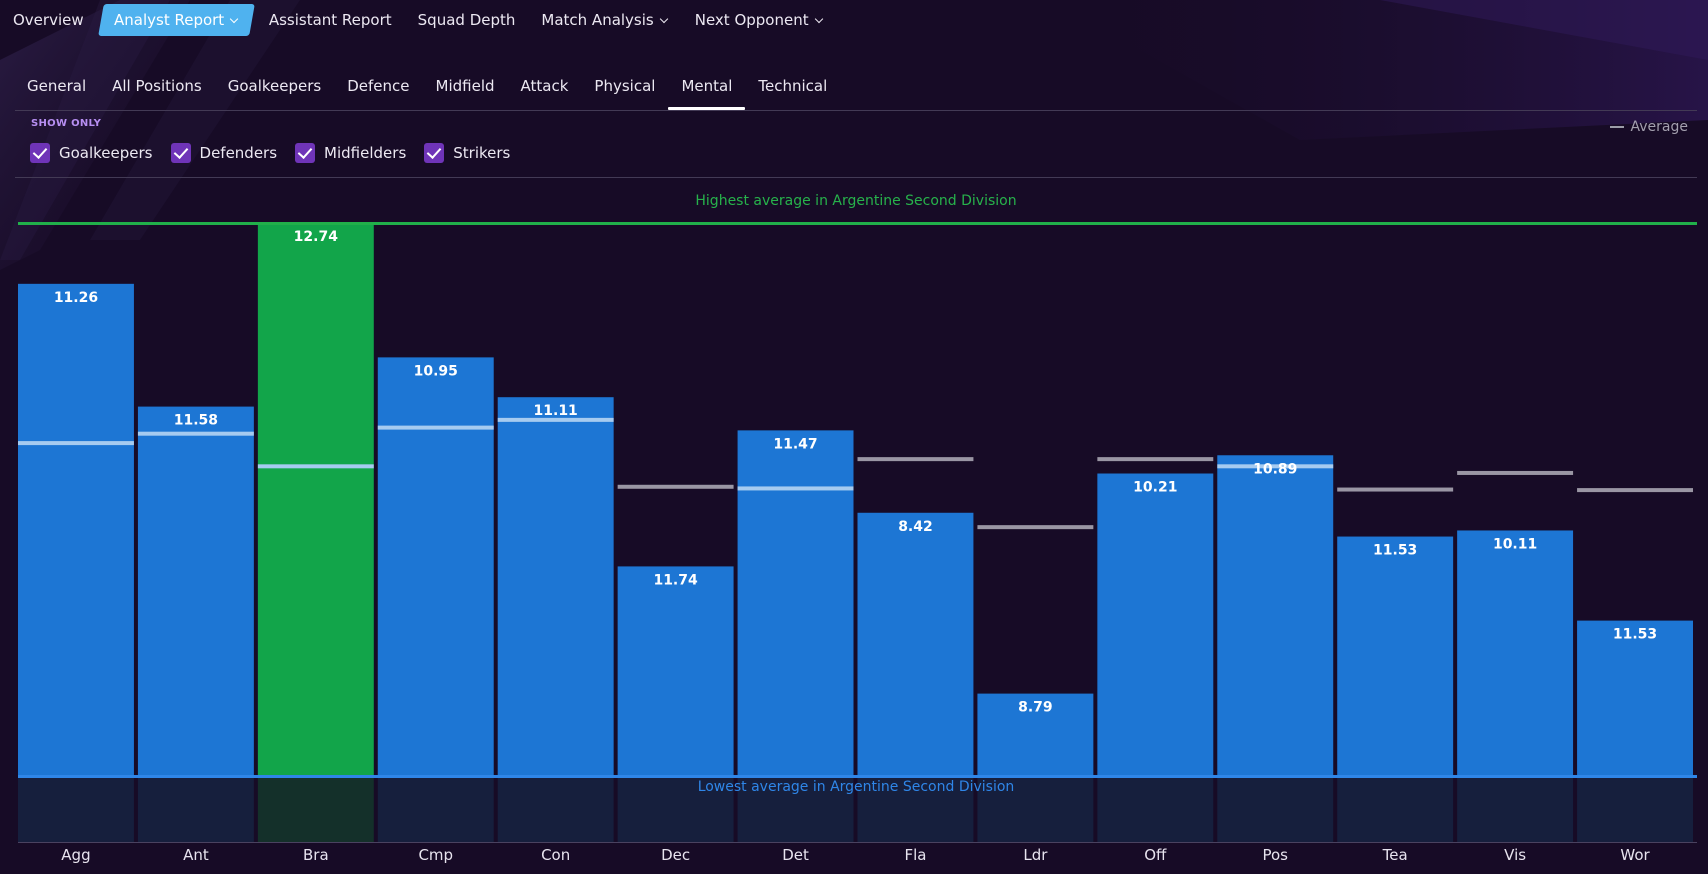 The image size is (1708, 874). I want to click on lowest-average-line, so click(857, 776).